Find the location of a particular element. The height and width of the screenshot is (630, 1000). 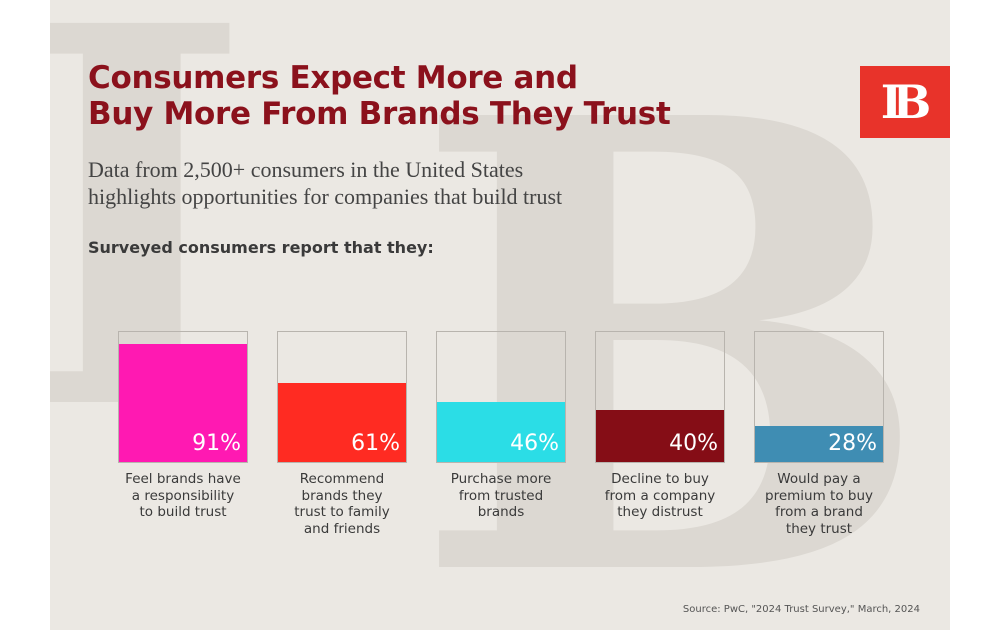

caption-line: premium to buy is located at coordinates (819, 495).